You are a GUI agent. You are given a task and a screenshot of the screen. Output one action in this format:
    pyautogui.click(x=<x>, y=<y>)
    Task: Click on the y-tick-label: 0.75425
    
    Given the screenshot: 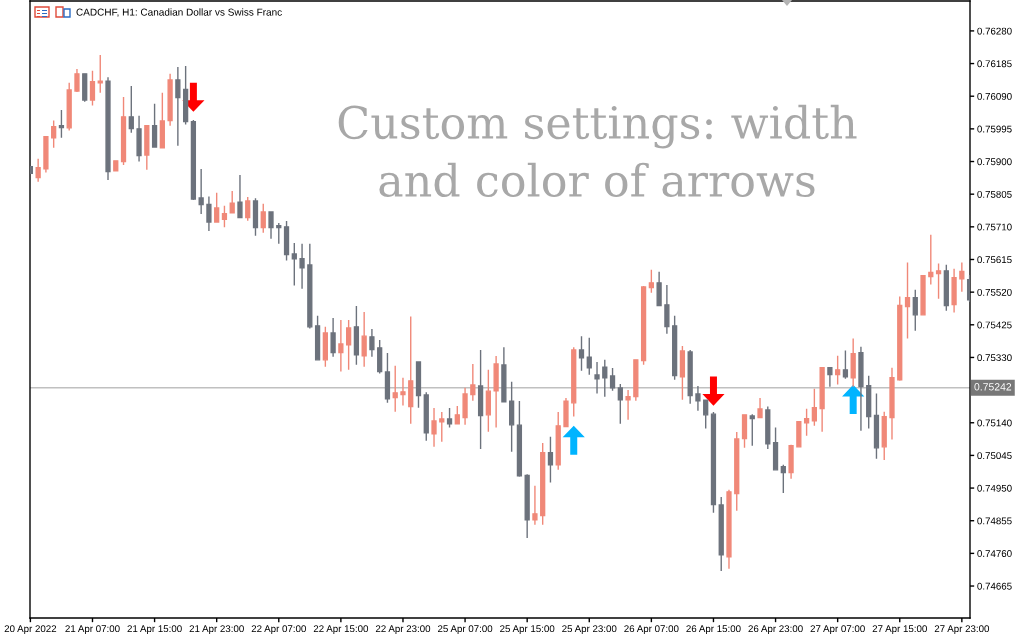 What is the action you would take?
    pyautogui.click(x=994, y=325)
    